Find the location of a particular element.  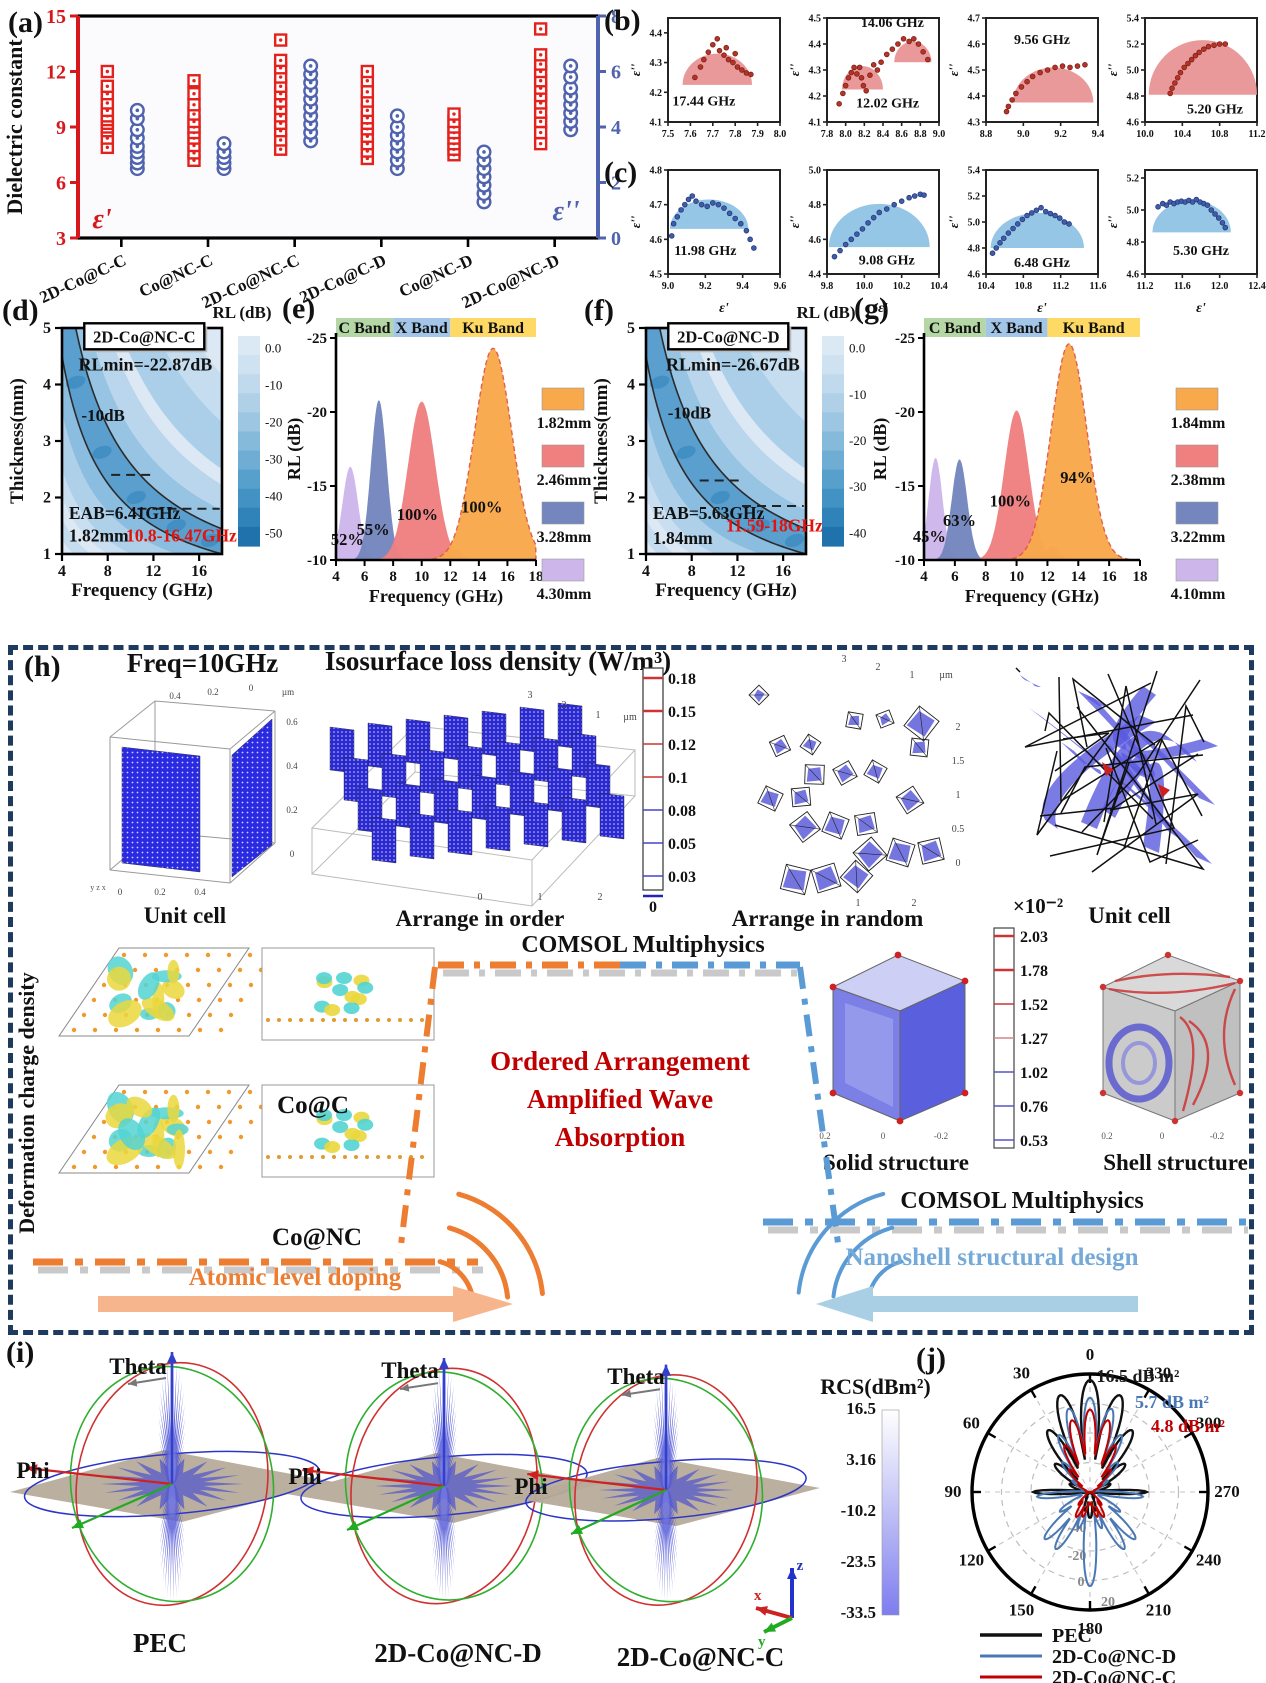

svg-text: 8.8 is located at coordinates (920, 134).